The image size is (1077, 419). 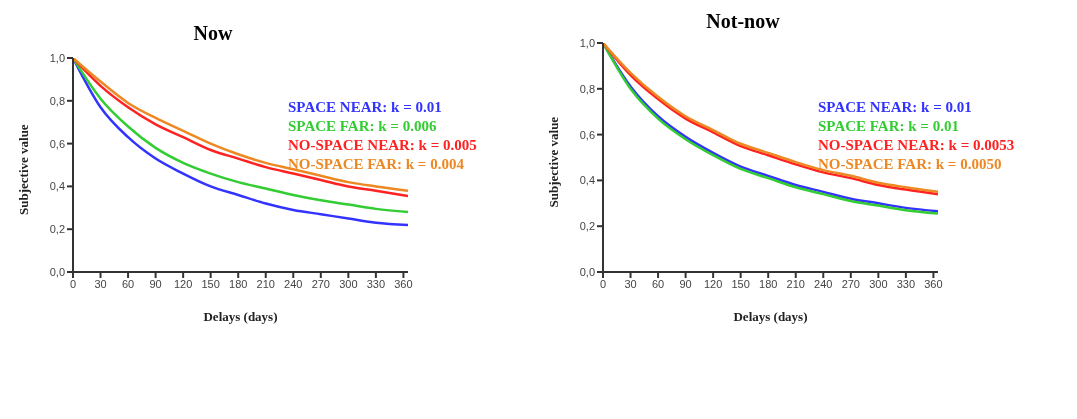 What do you see at coordinates (910, 164) in the screenshot?
I see `series-label: NO-SPACE FAR: k = 0.0050` at bounding box center [910, 164].